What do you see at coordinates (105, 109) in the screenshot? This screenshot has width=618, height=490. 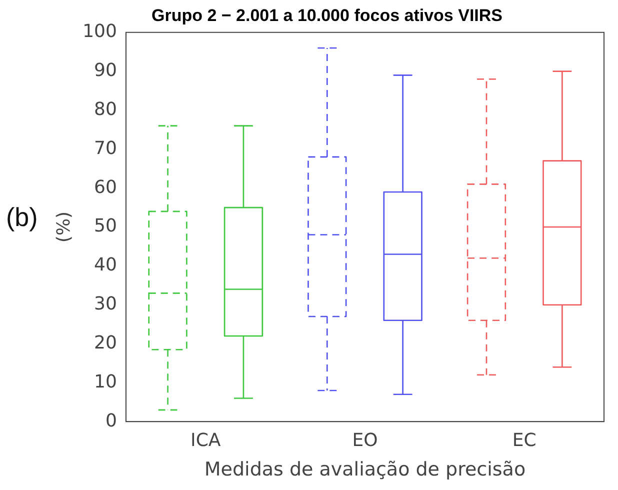 I see `y-tick-label: 80` at bounding box center [105, 109].